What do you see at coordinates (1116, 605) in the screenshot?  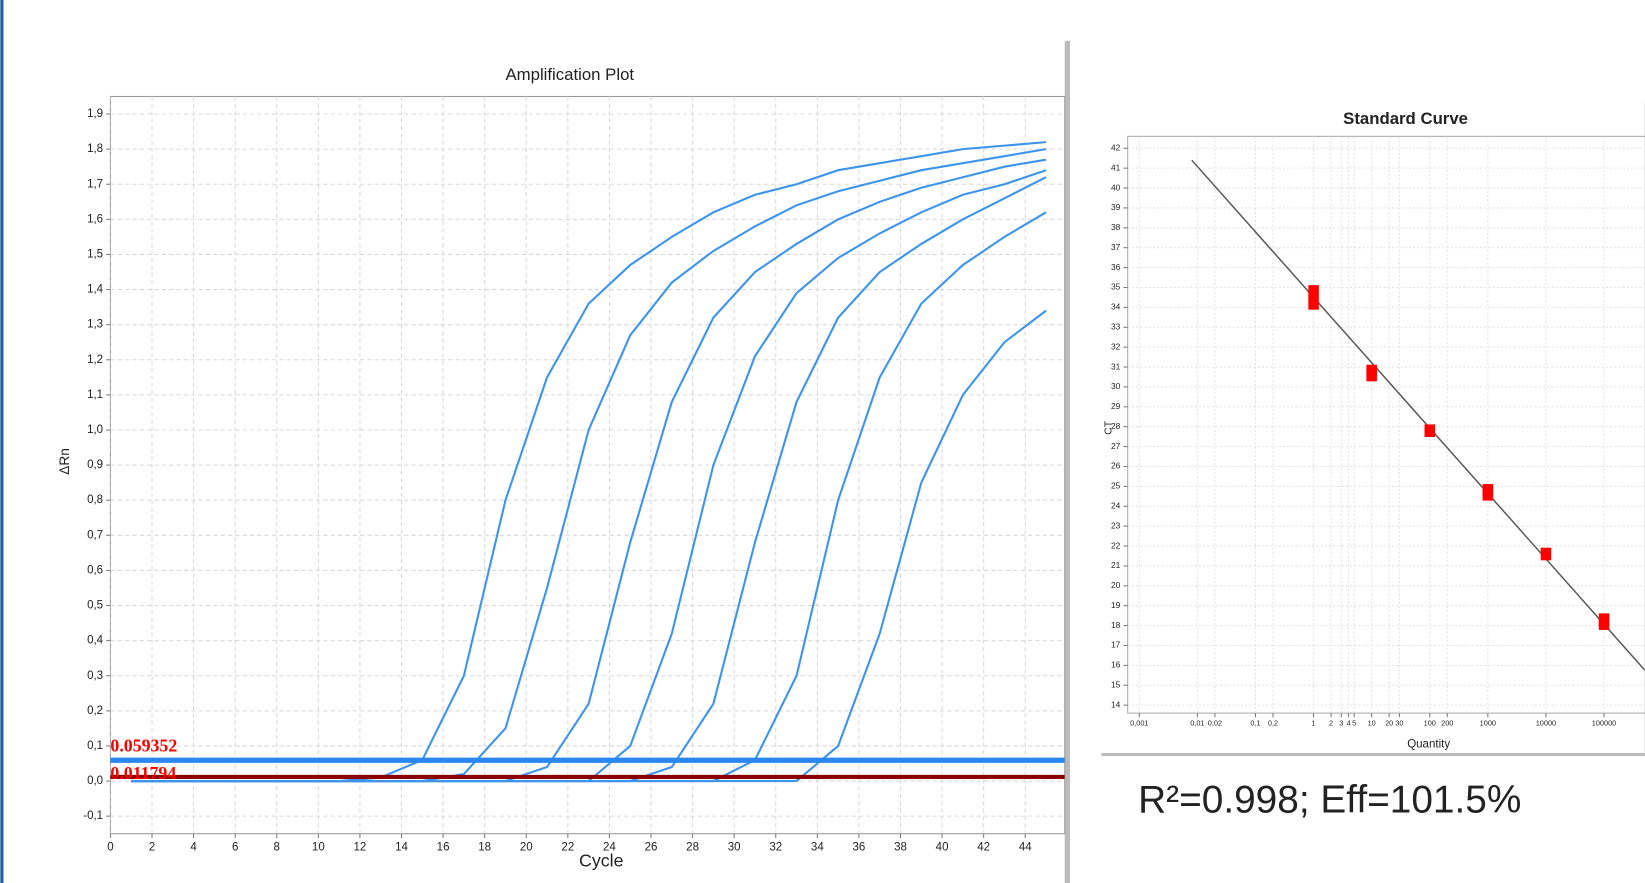 I see `y-tick-label: 19` at bounding box center [1116, 605].